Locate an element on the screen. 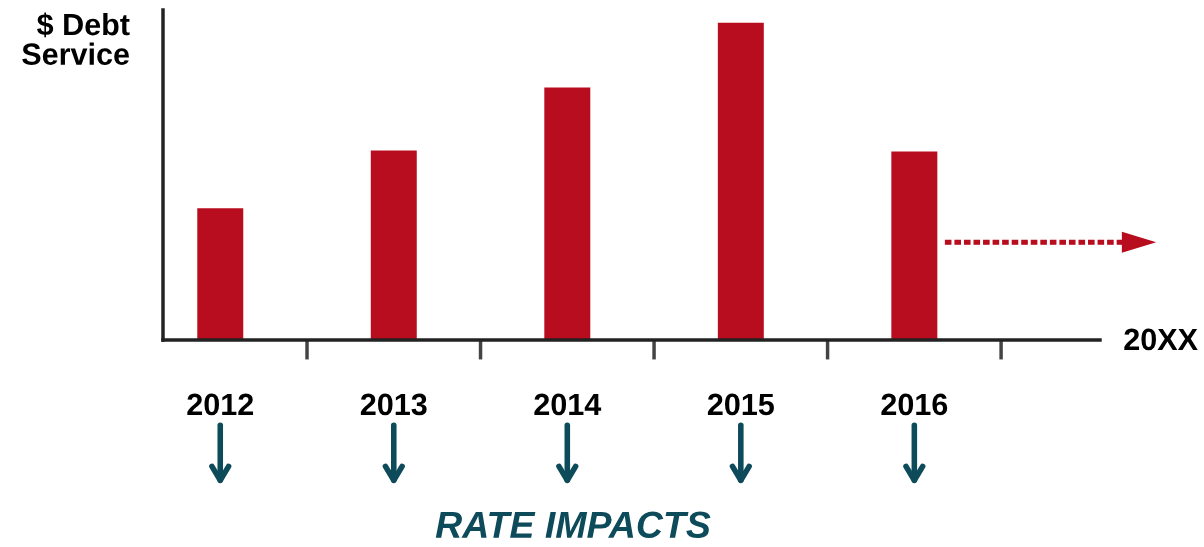 The height and width of the screenshot is (547, 1204). text: RATE IMPACTS is located at coordinates (573, 525).